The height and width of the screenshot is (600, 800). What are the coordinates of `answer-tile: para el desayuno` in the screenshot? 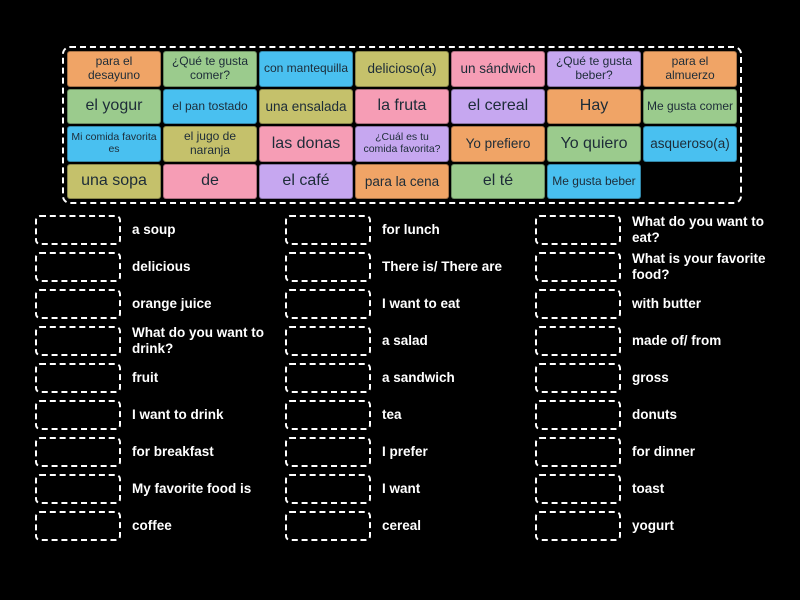 It's located at (114, 69).